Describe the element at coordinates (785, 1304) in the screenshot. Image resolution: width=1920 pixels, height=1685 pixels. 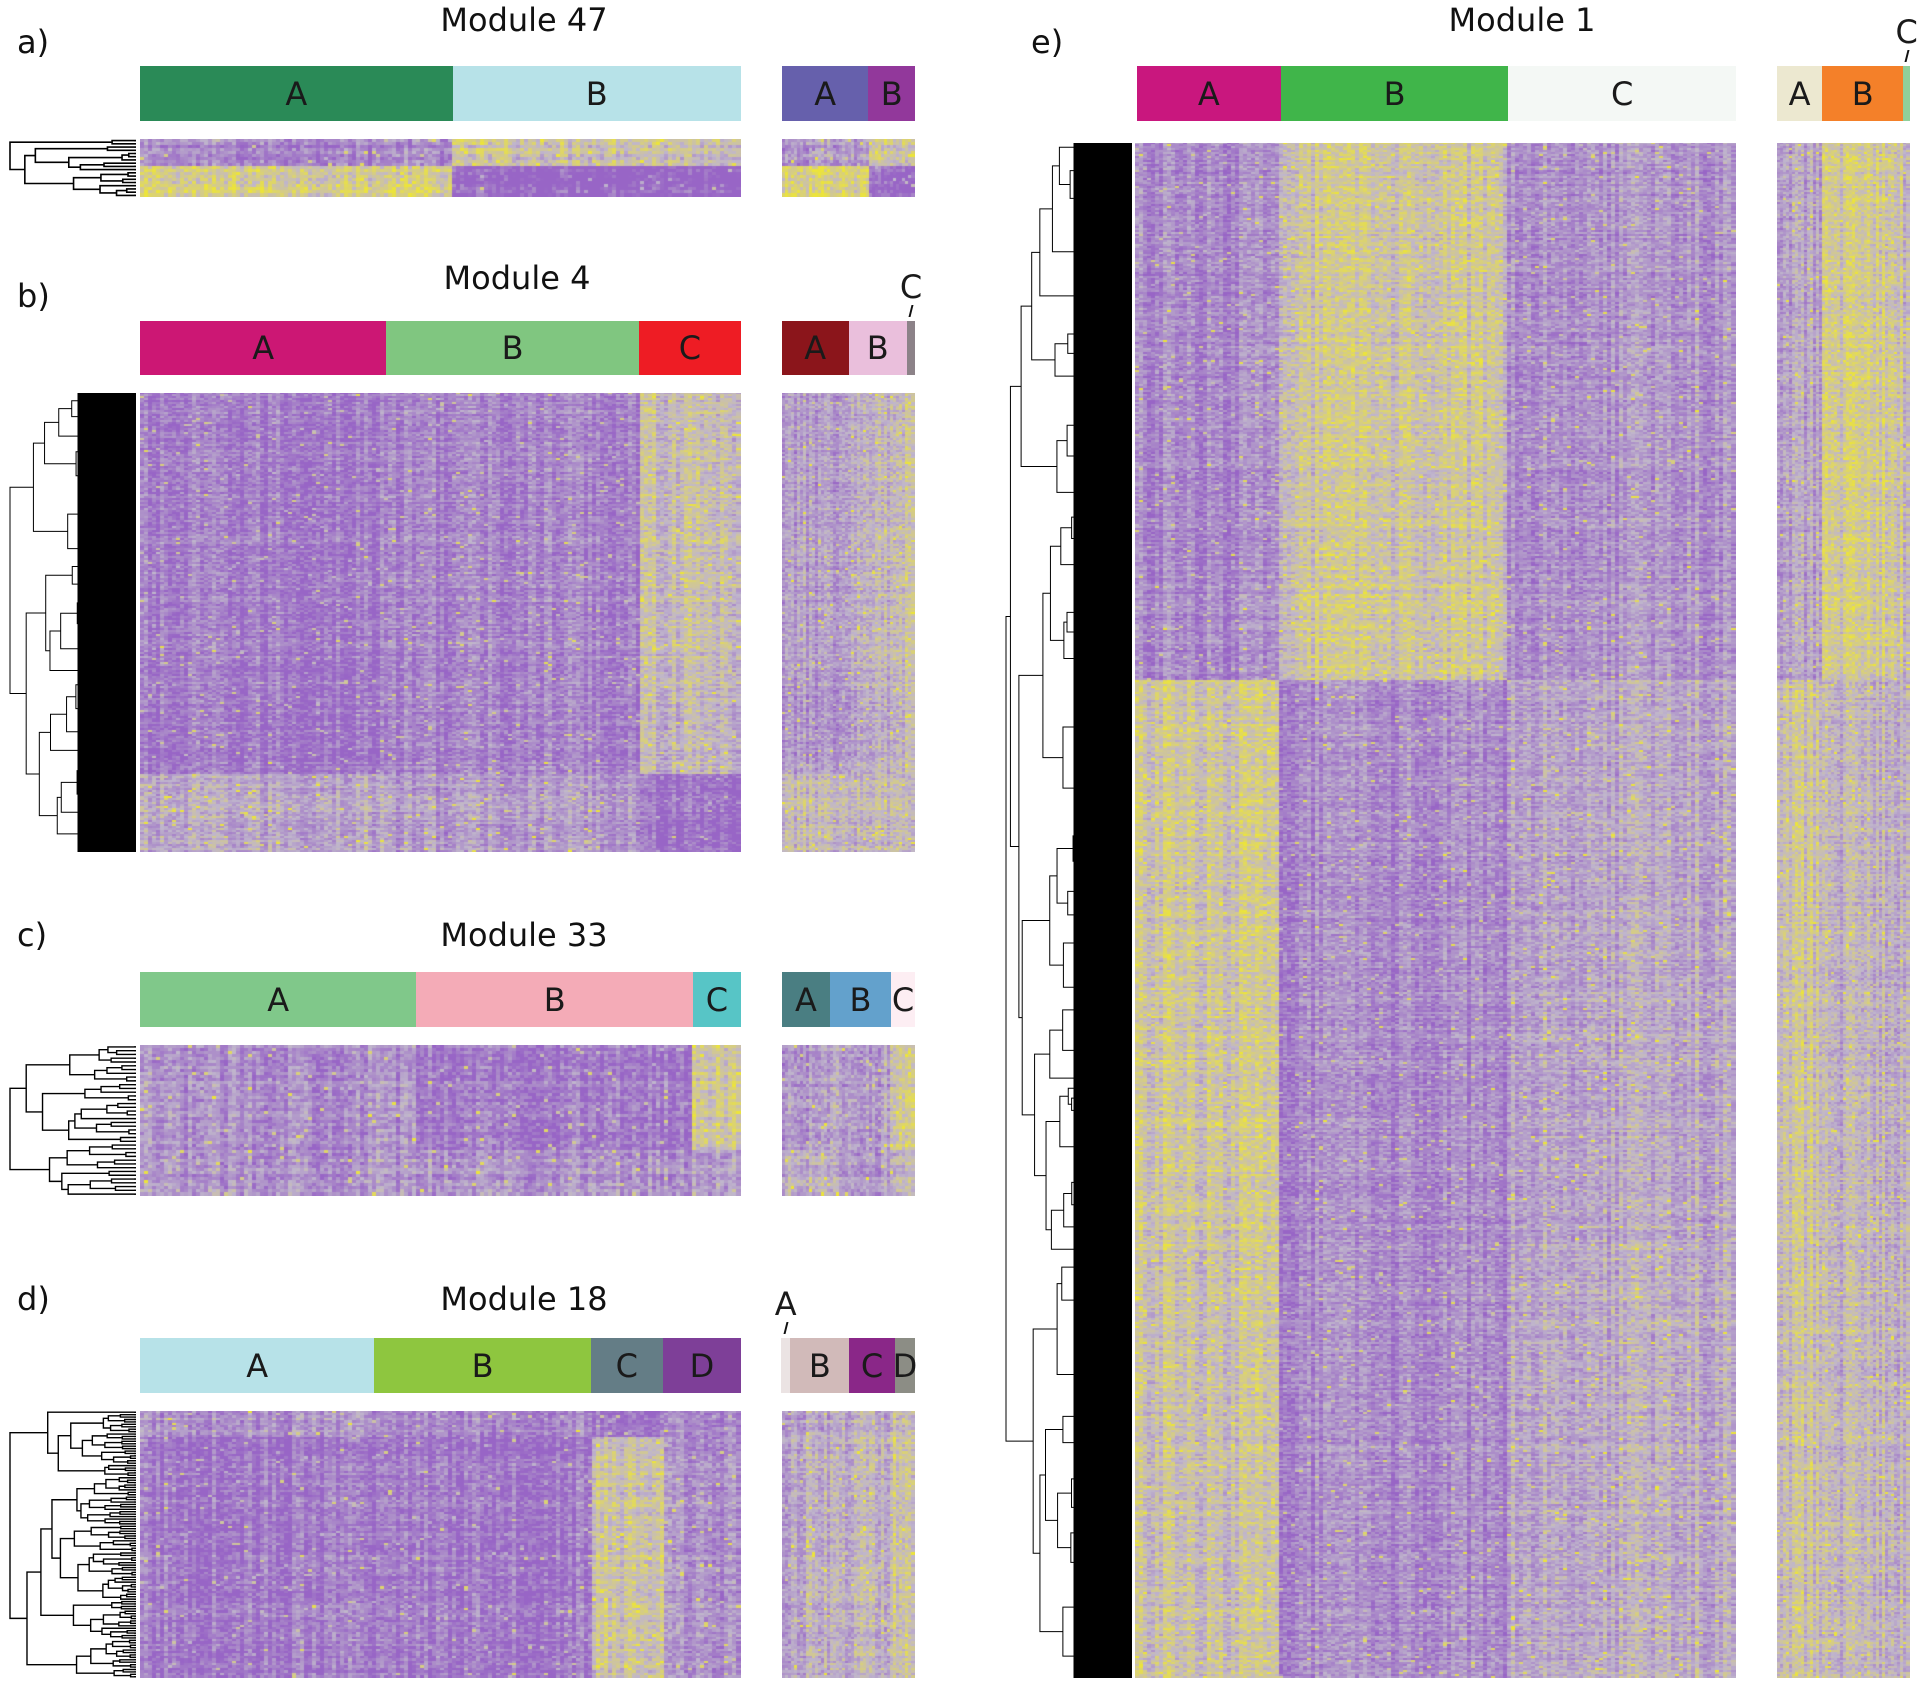
I see `side-group-callout-label-a: A` at that location.